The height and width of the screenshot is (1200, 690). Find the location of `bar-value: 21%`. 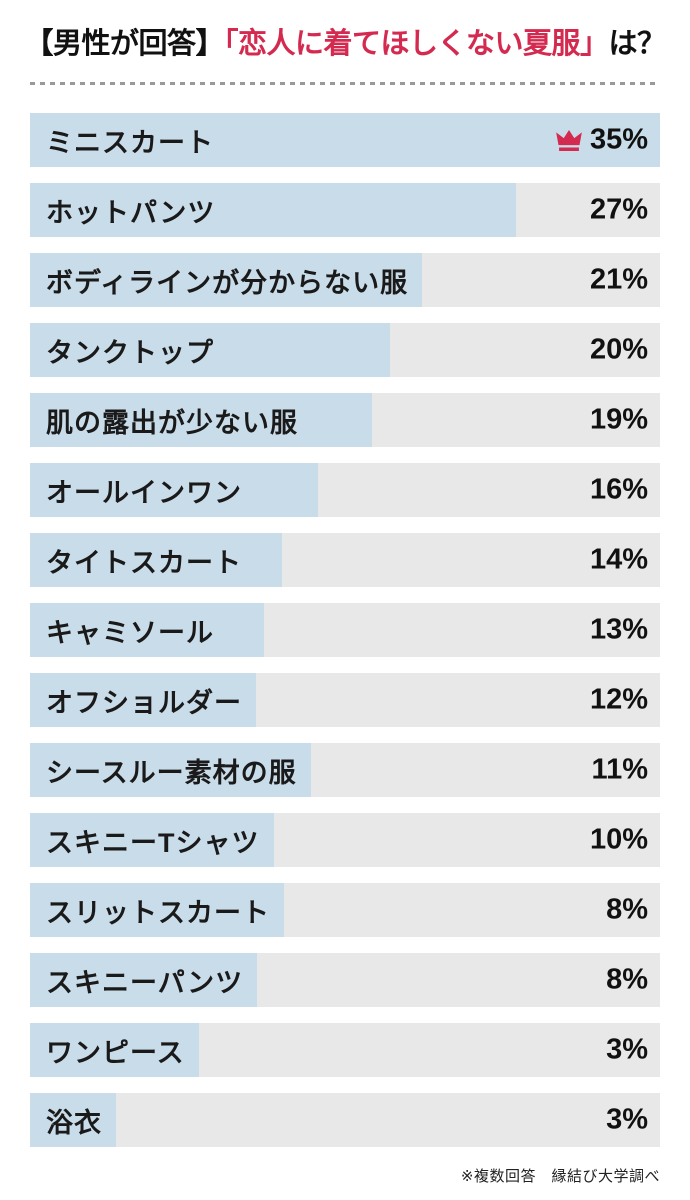

bar-value: 21% is located at coordinates (619, 280).